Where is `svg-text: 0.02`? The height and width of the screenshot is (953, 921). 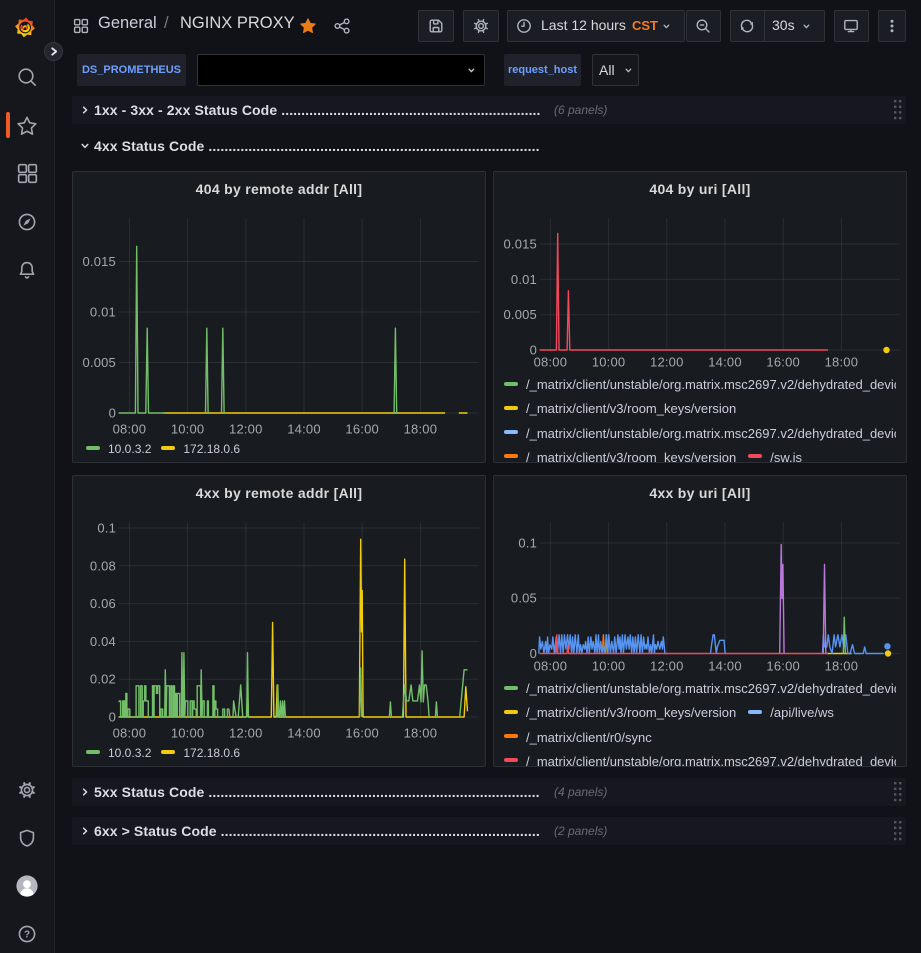
svg-text: 0.02 is located at coordinates (103, 679).